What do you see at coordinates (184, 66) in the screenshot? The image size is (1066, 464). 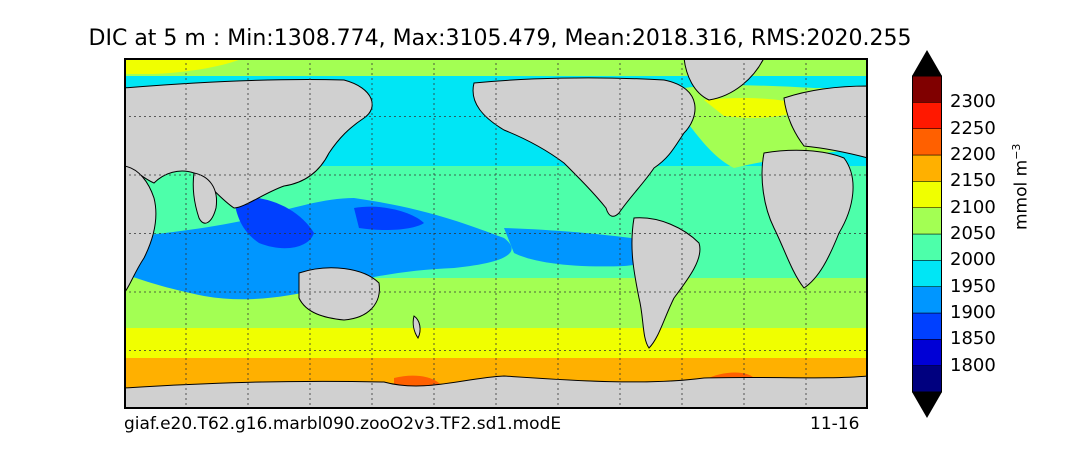 I see `arctic-yellow` at bounding box center [184, 66].